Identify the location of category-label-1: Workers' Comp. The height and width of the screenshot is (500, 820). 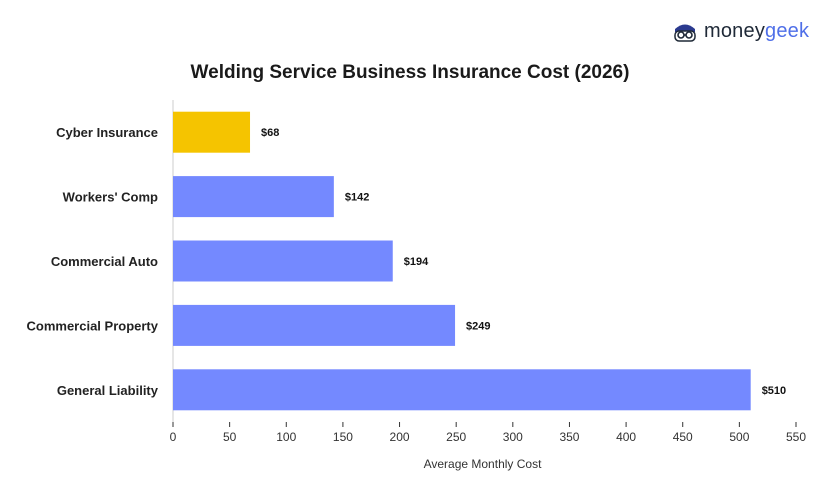
(110, 197).